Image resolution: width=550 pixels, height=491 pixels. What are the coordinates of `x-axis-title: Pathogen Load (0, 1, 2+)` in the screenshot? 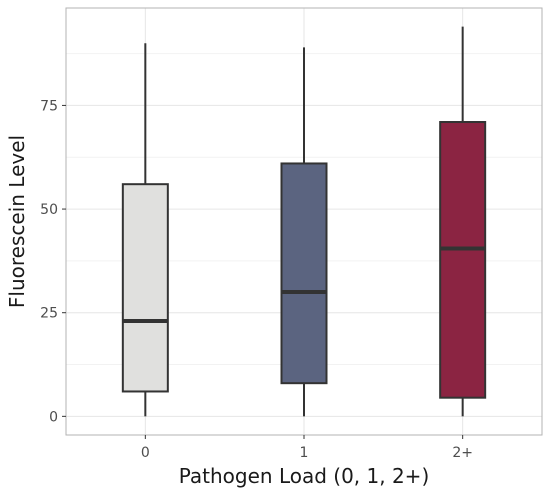 It's located at (304, 476).